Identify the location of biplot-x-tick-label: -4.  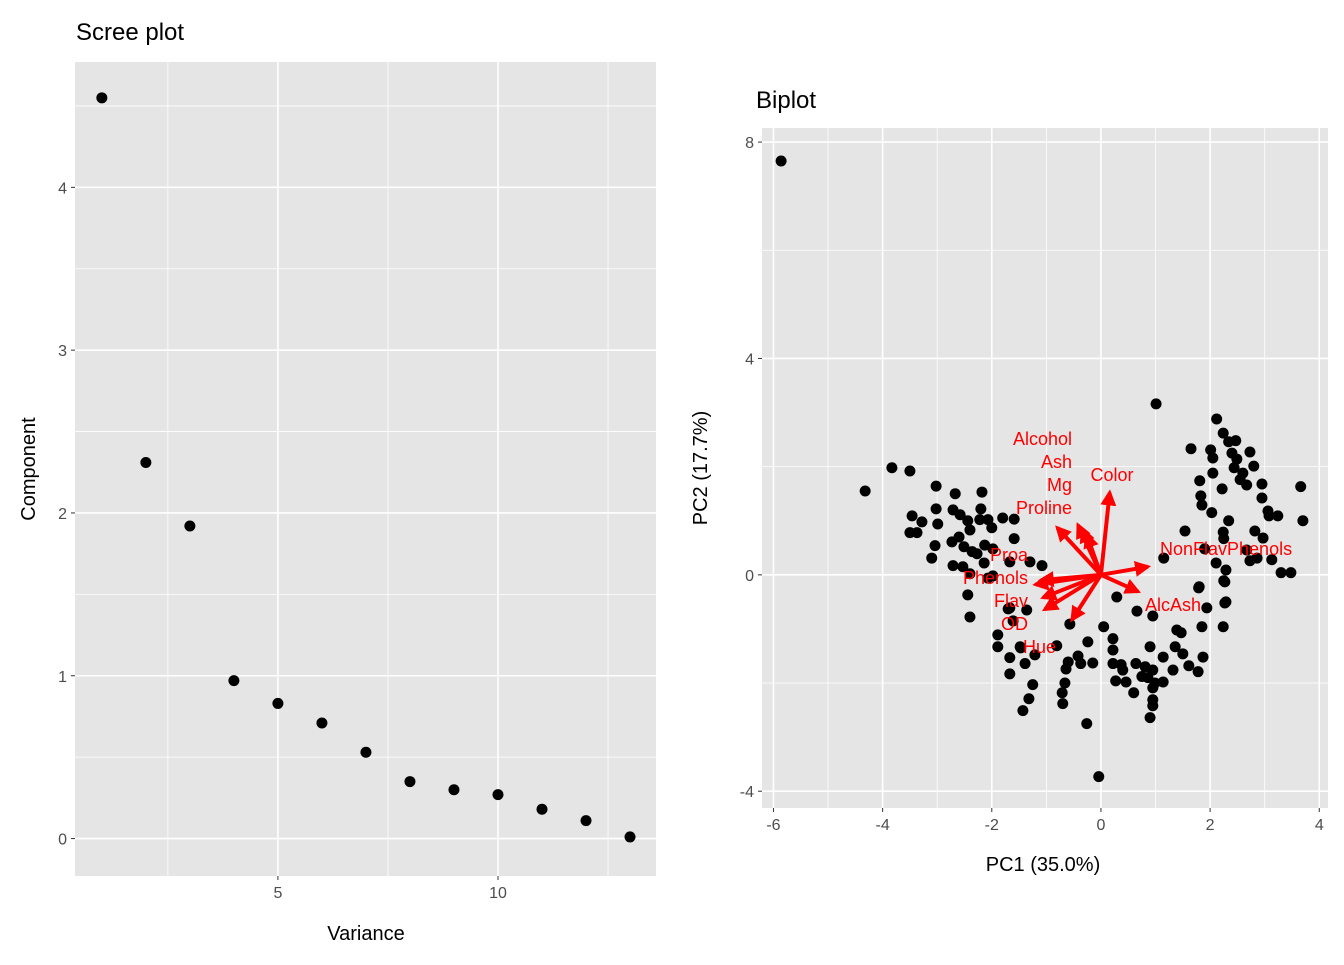
(883, 825).